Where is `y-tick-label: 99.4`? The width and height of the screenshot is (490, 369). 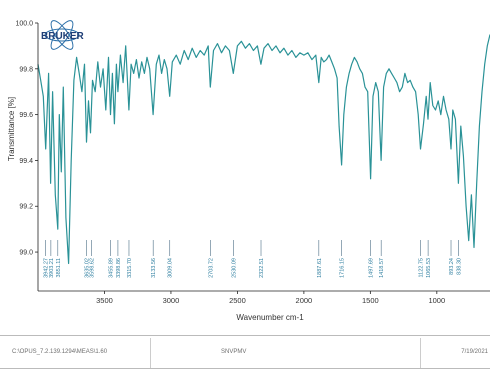 y-tick-label: 99.4 is located at coordinates (26, 161).